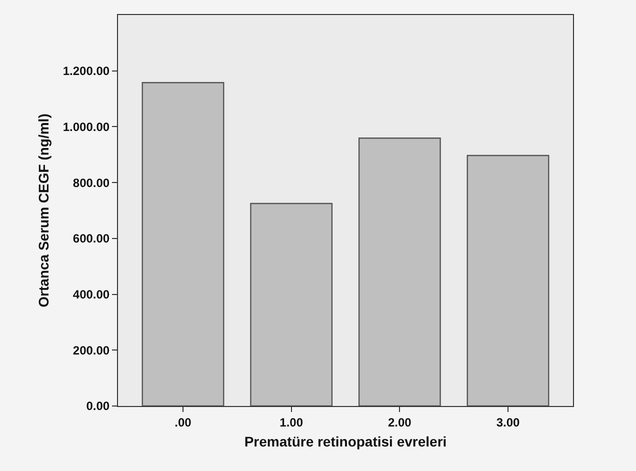 The width and height of the screenshot is (636, 471). What do you see at coordinates (91, 239) in the screenshot?
I see `y-tick-label: 600.00` at bounding box center [91, 239].